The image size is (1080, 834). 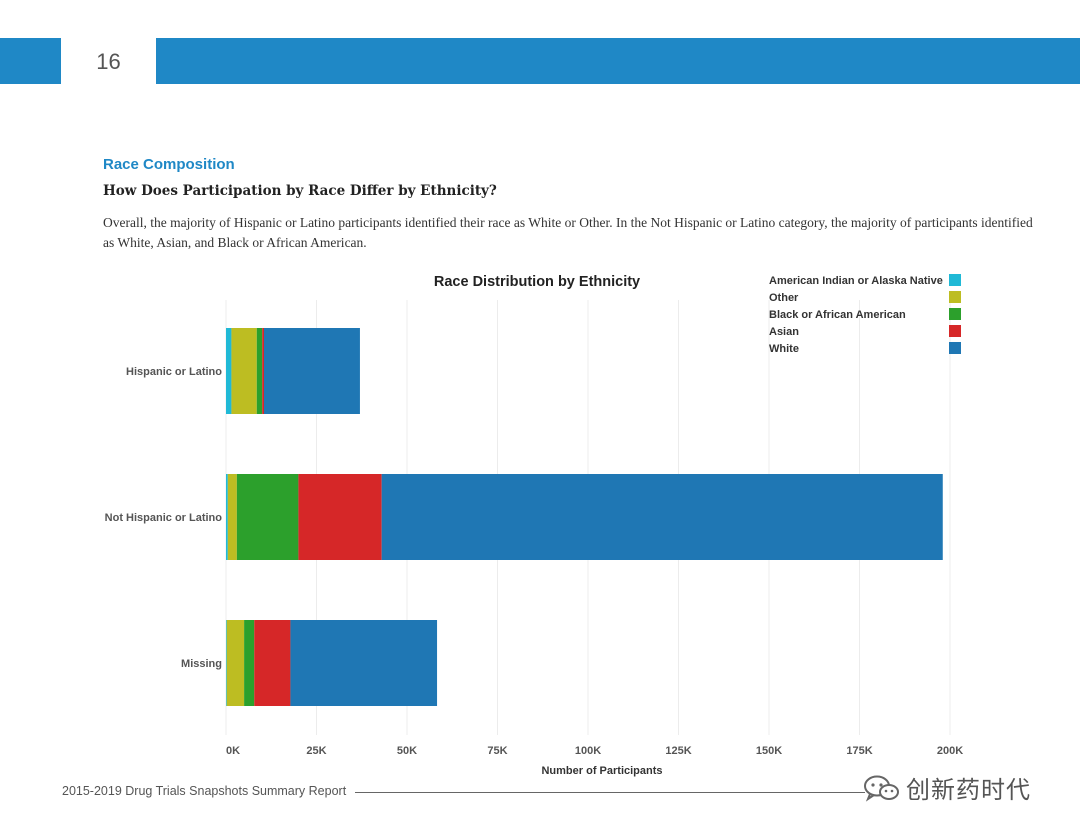 I want to click on watermark: 创新药时代, so click(x=946, y=787).